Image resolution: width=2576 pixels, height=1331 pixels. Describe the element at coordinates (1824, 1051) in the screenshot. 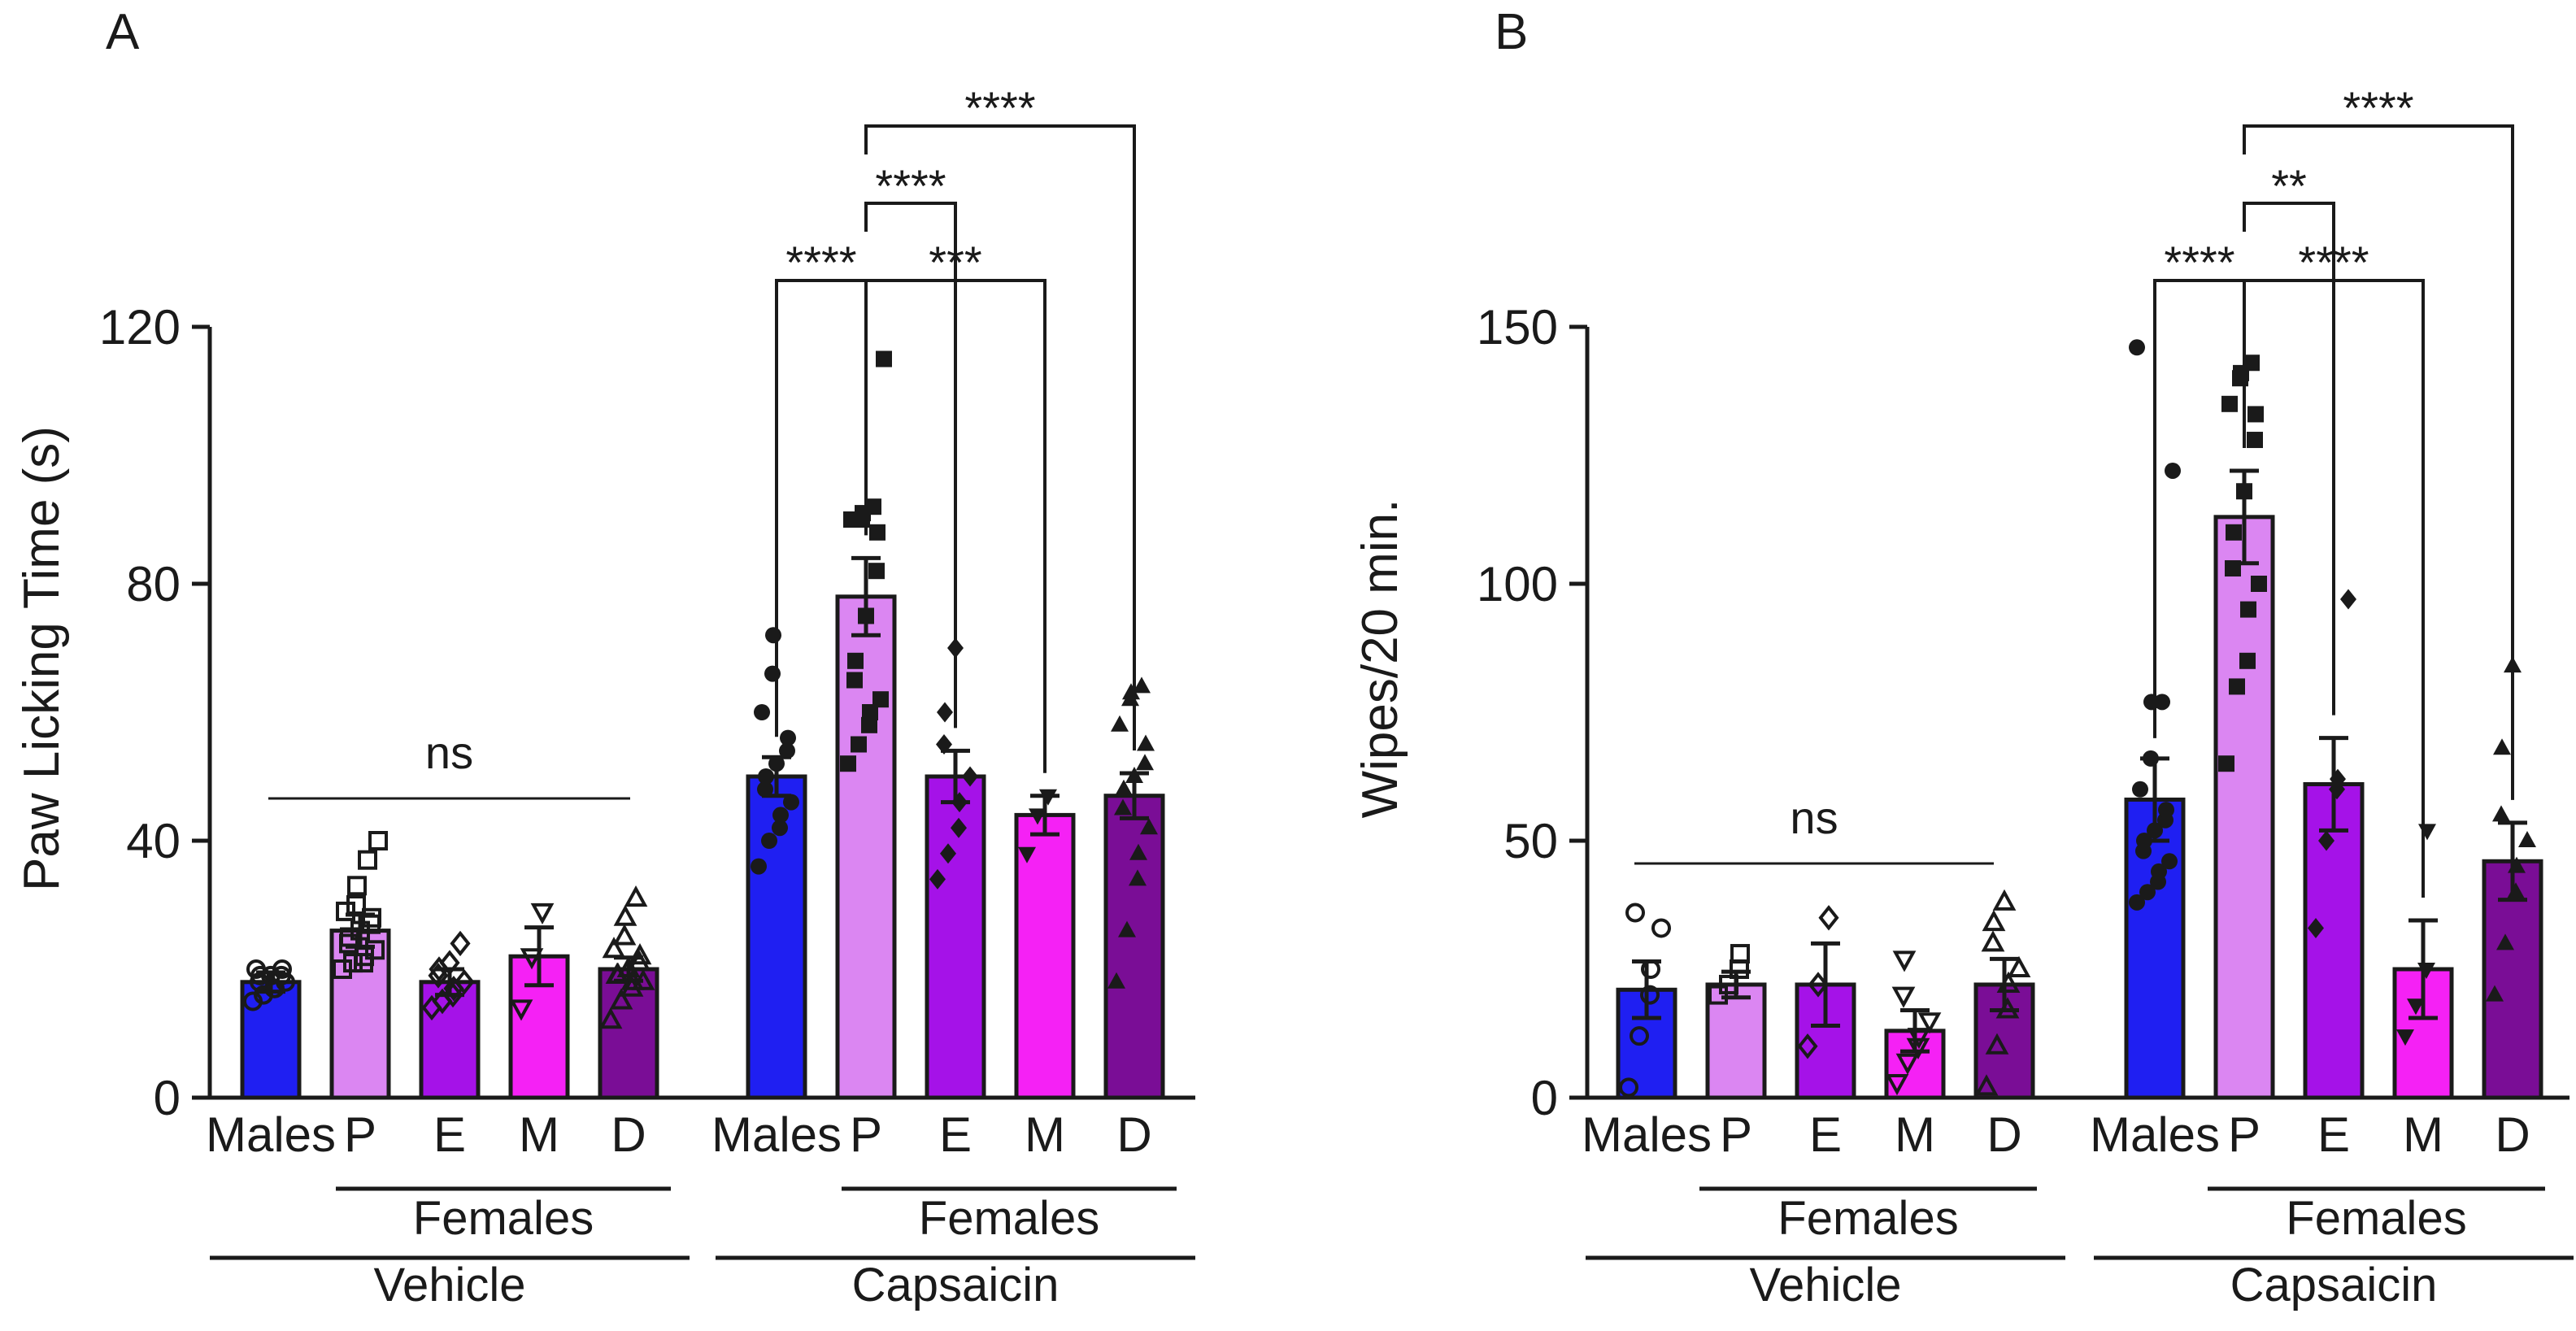

I see `group-vehicle: Males P E M D Females Vehicle ns` at that location.